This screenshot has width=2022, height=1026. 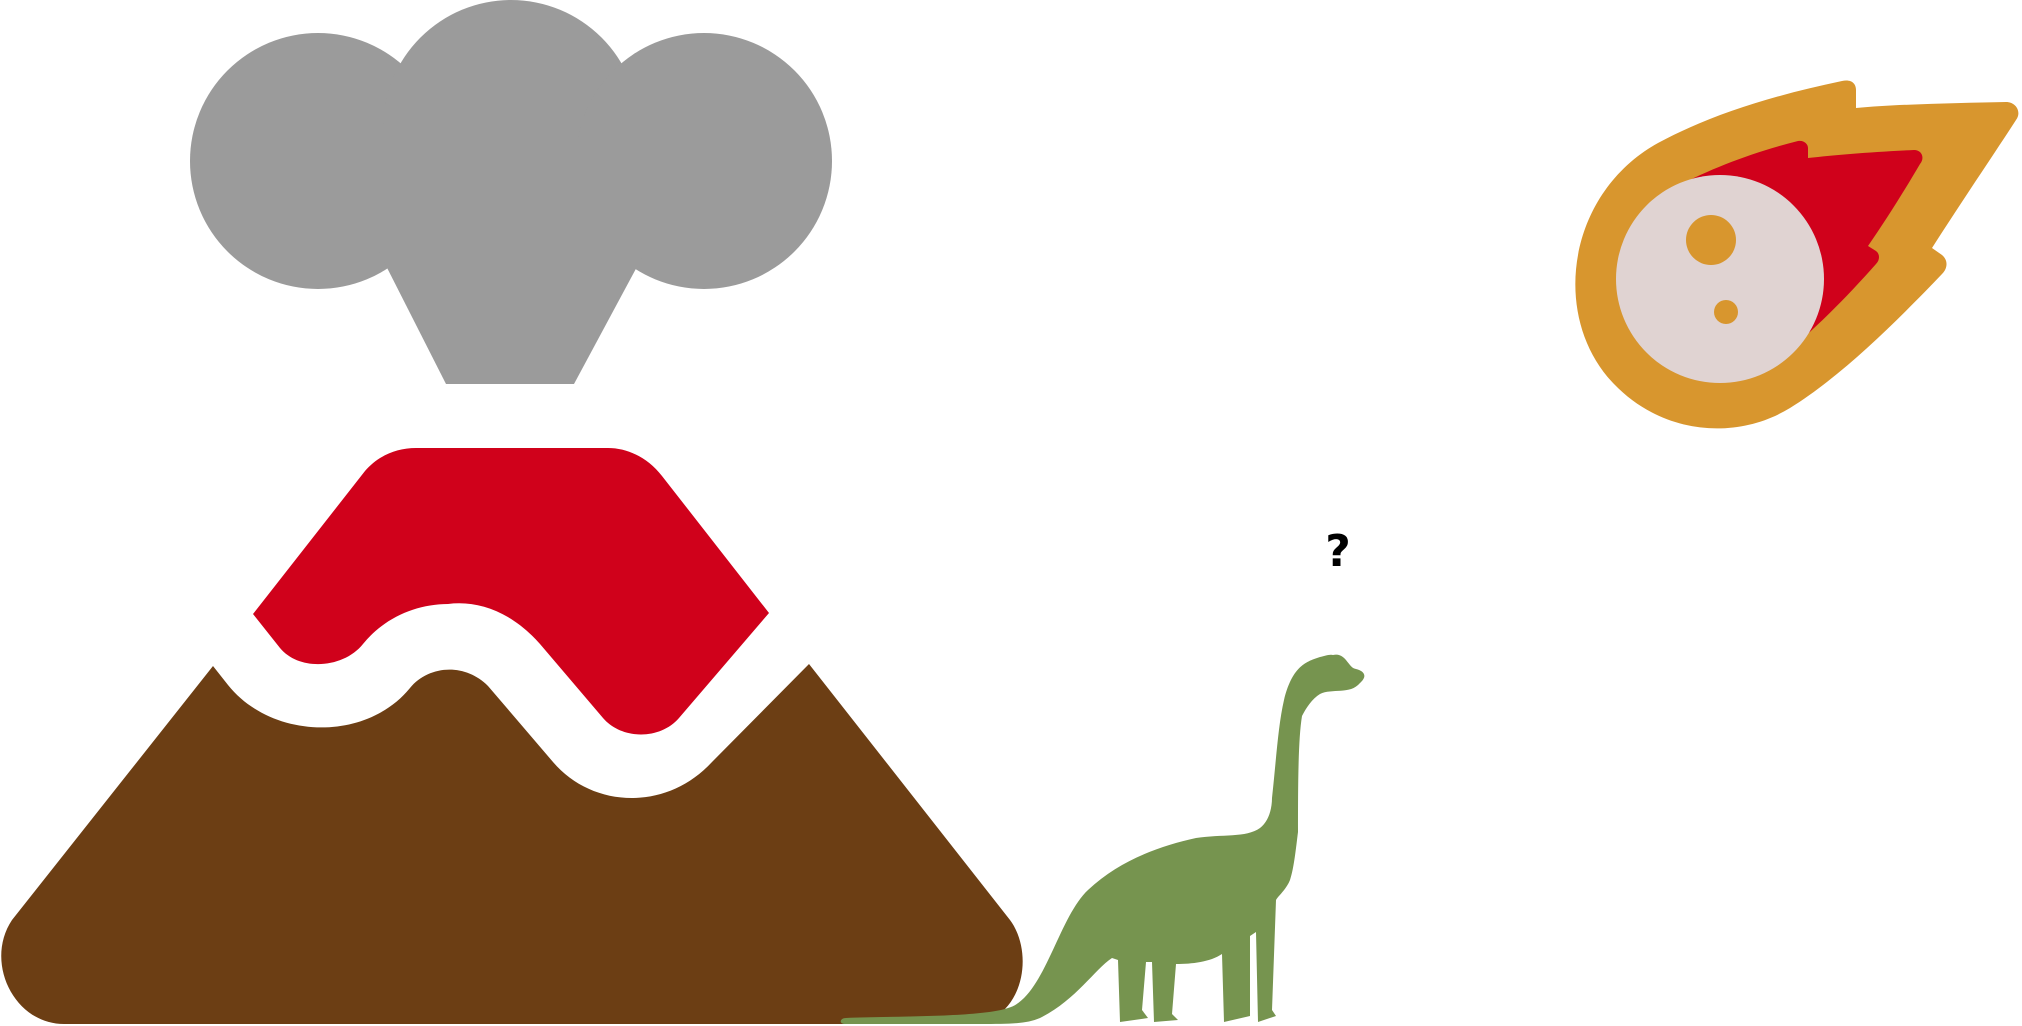 What do you see at coordinates (1338, 551) in the screenshot?
I see `thought-question-mark: ?` at bounding box center [1338, 551].